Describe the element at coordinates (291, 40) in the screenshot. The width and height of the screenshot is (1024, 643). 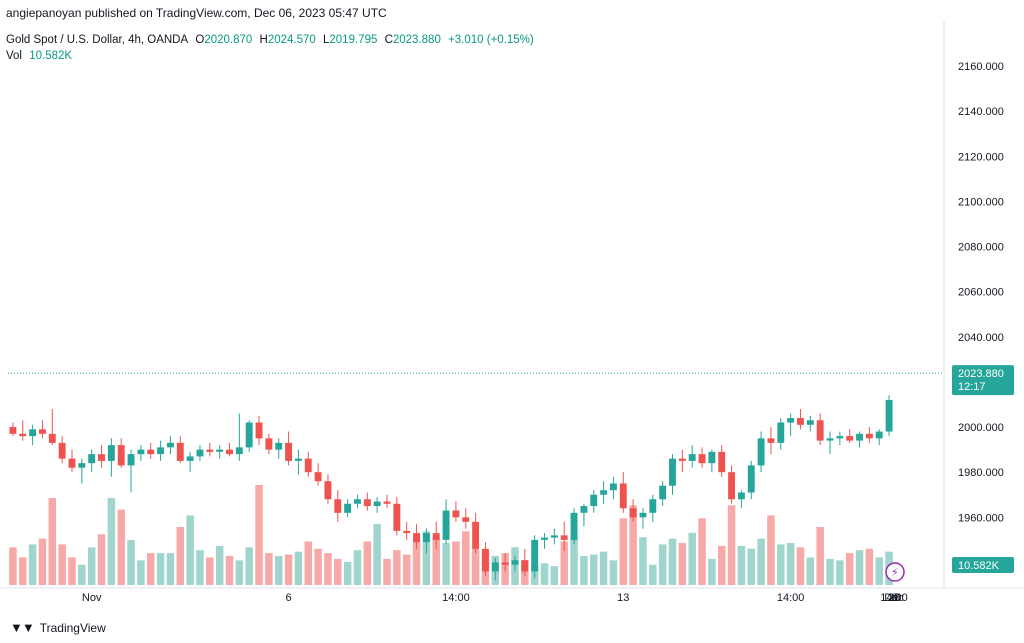
I see `high-value: 2024.570` at that location.